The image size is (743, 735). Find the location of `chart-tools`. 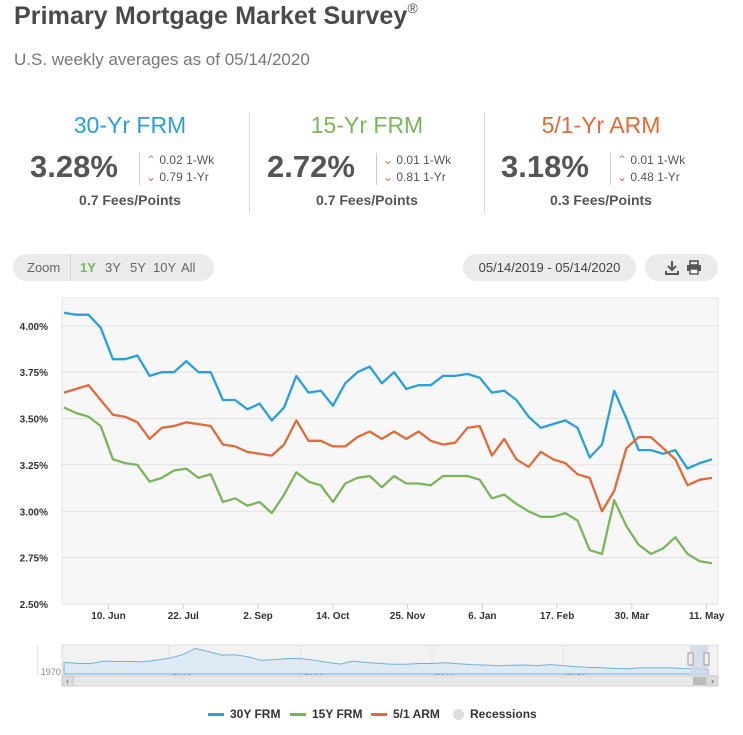

chart-tools is located at coordinates (681, 267).